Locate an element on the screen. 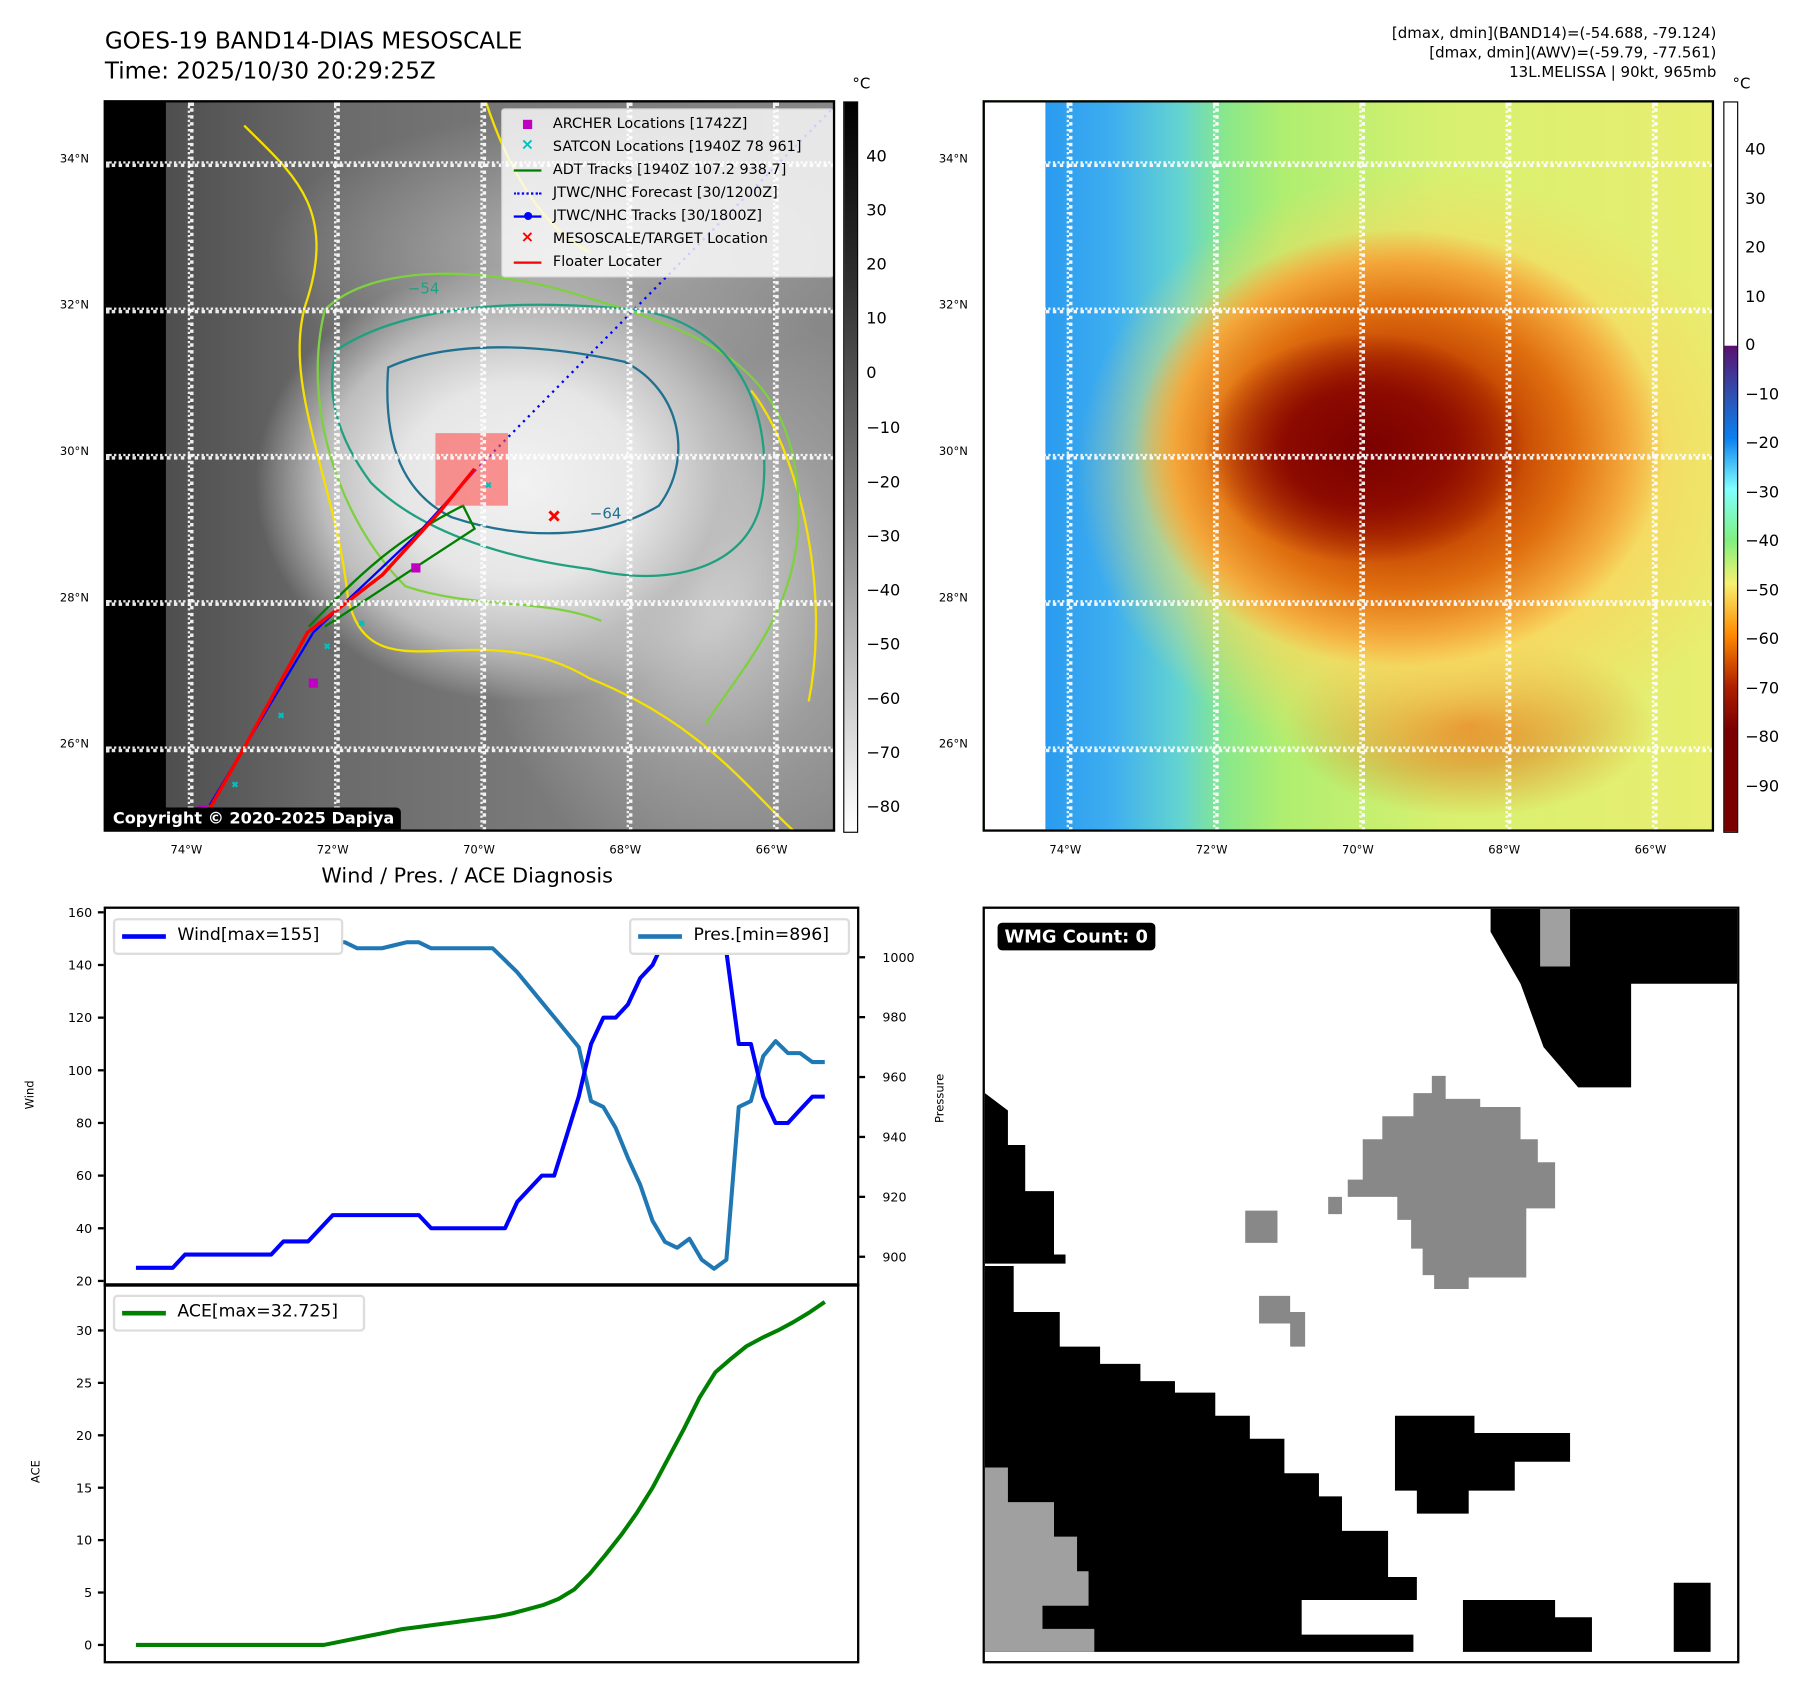  legend-label: Pres.[min=896] is located at coordinates (761, 934).